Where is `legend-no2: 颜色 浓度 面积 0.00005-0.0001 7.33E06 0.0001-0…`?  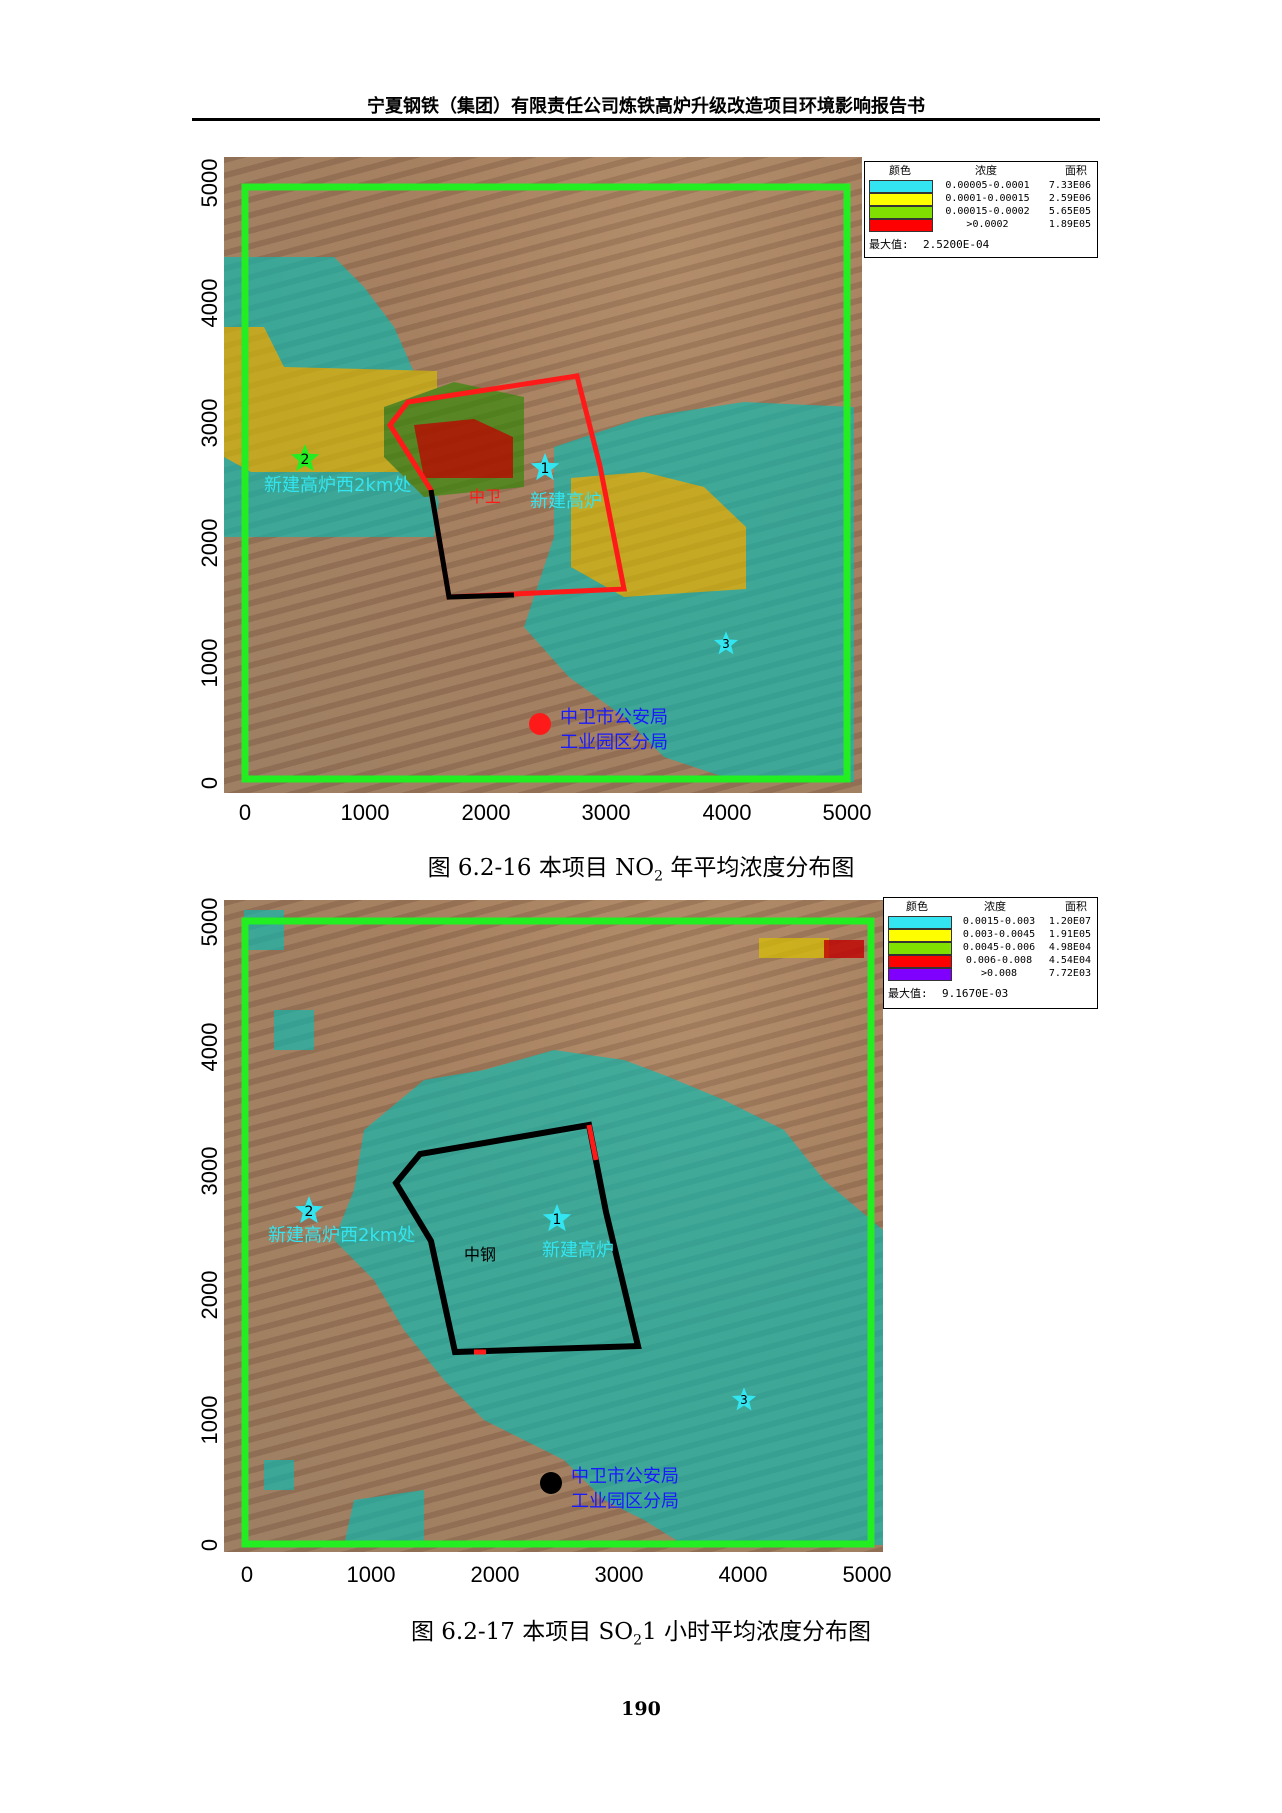 legend-no2: 颜色 浓度 面积 0.00005-0.0001 7.33E06 0.0001-0… is located at coordinates (981, 209).